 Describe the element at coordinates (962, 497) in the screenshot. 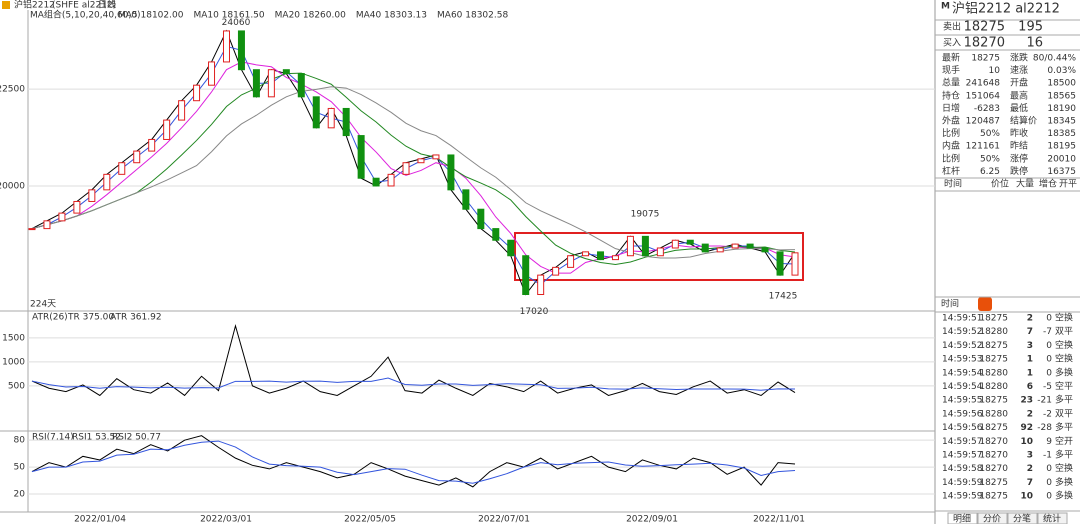

I see `trade-time: 14:59:59` at that location.